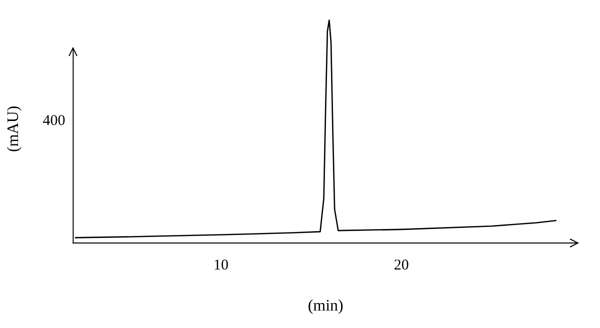 The height and width of the screenshot is (328, 600). What do you see at coordinates (221, 266) in the screenshot?
I see `x-tick-label: 10` at bounding box center [221, 266].